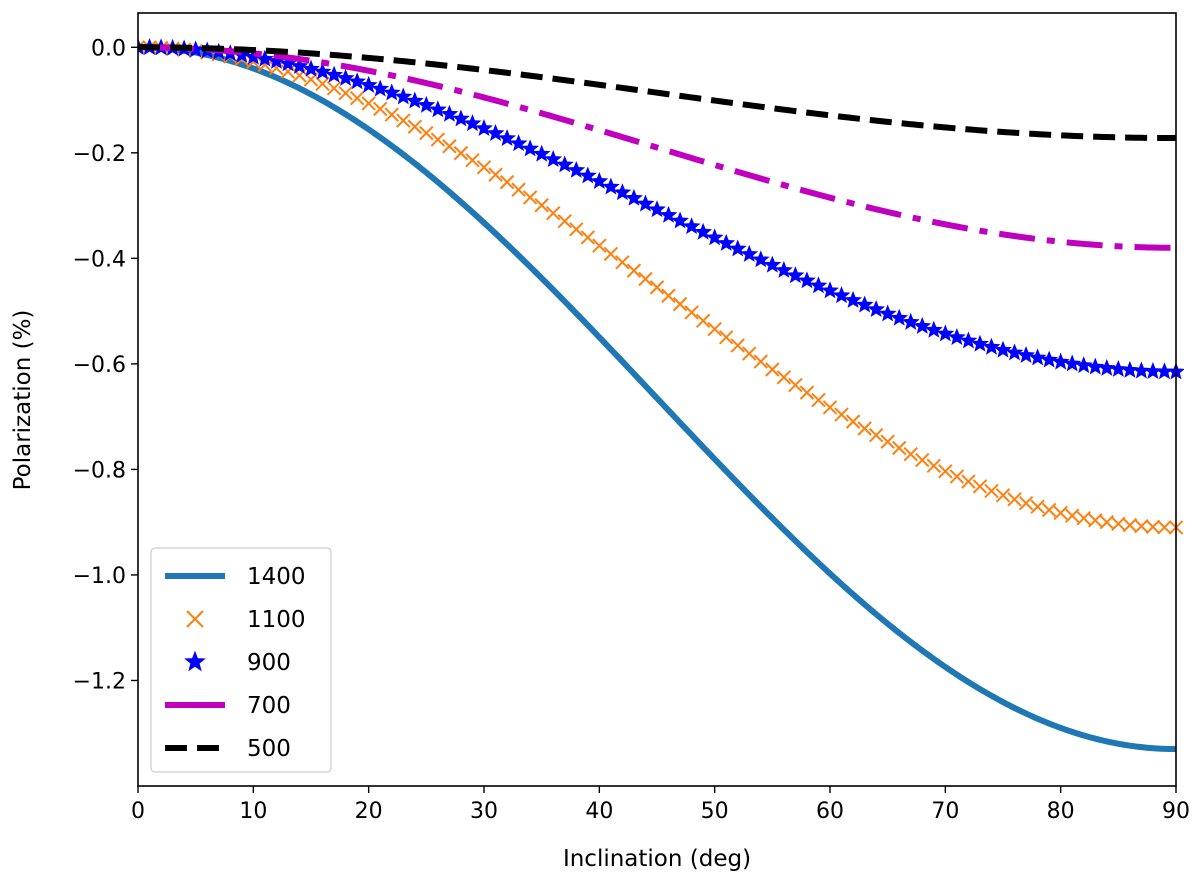 Image resolution: width=1200 pixels, height=880 pixels. Describe the element at coordinates (1061, 811) in the screenshot. I see `x-tick-label: 80` at that location.